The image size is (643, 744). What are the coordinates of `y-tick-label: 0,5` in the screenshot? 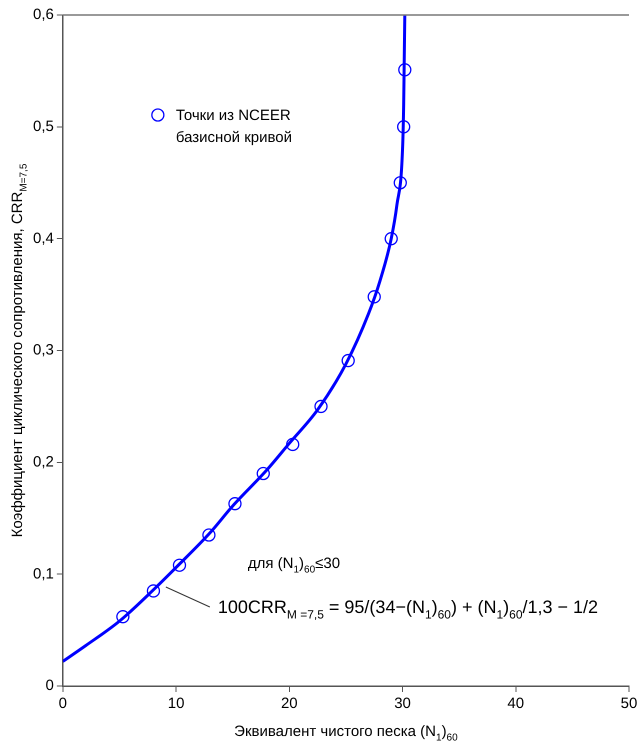 It's located at (43, 126).